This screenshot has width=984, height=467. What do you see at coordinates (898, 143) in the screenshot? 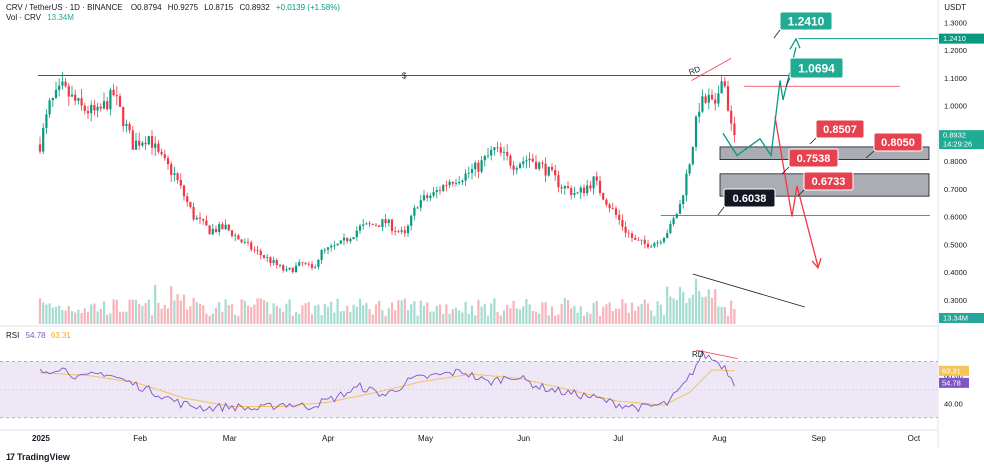
I see `level-label-text: 0.8050` at bounding box center [898, 143].